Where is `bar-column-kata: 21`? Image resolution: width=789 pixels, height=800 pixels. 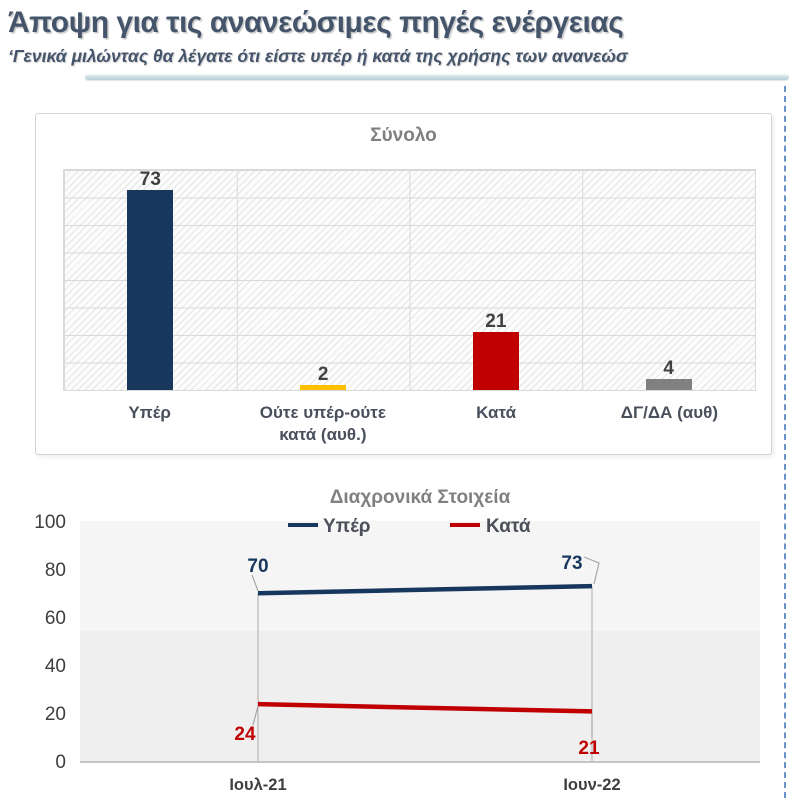
bar-column-kata: 21 is located at coordinates (496, 280).